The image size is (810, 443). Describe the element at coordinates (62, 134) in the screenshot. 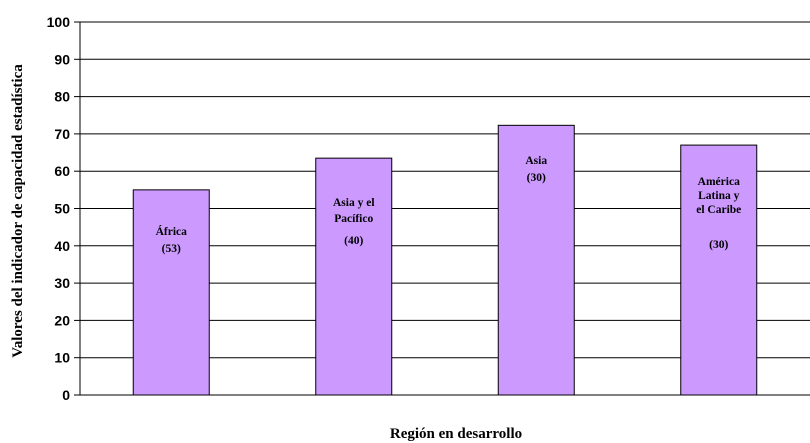

I see `y-tick-label: 70` at that location.